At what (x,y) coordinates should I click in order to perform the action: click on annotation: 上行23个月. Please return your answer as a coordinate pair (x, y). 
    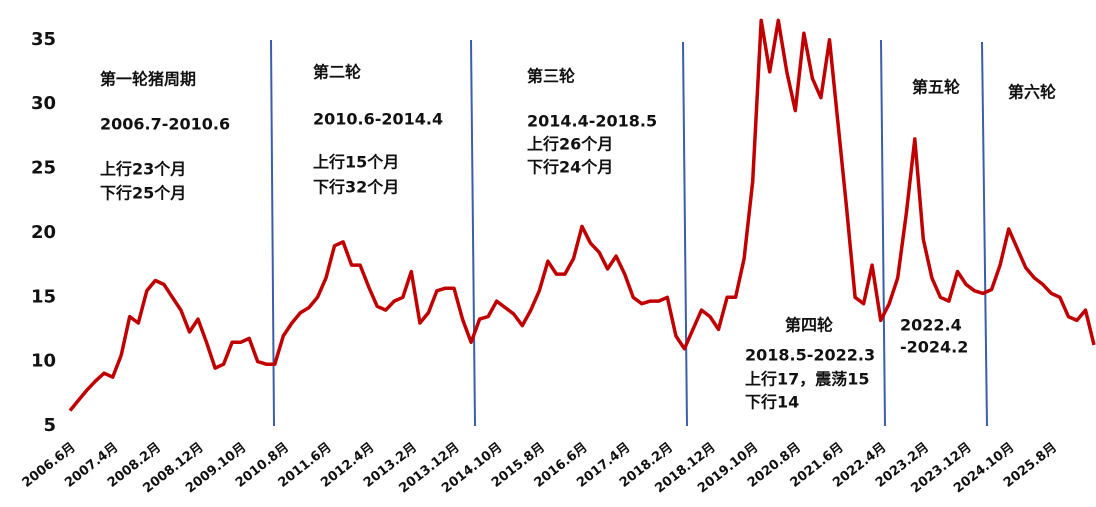
    Looking at the image, I should click on (143, 169).